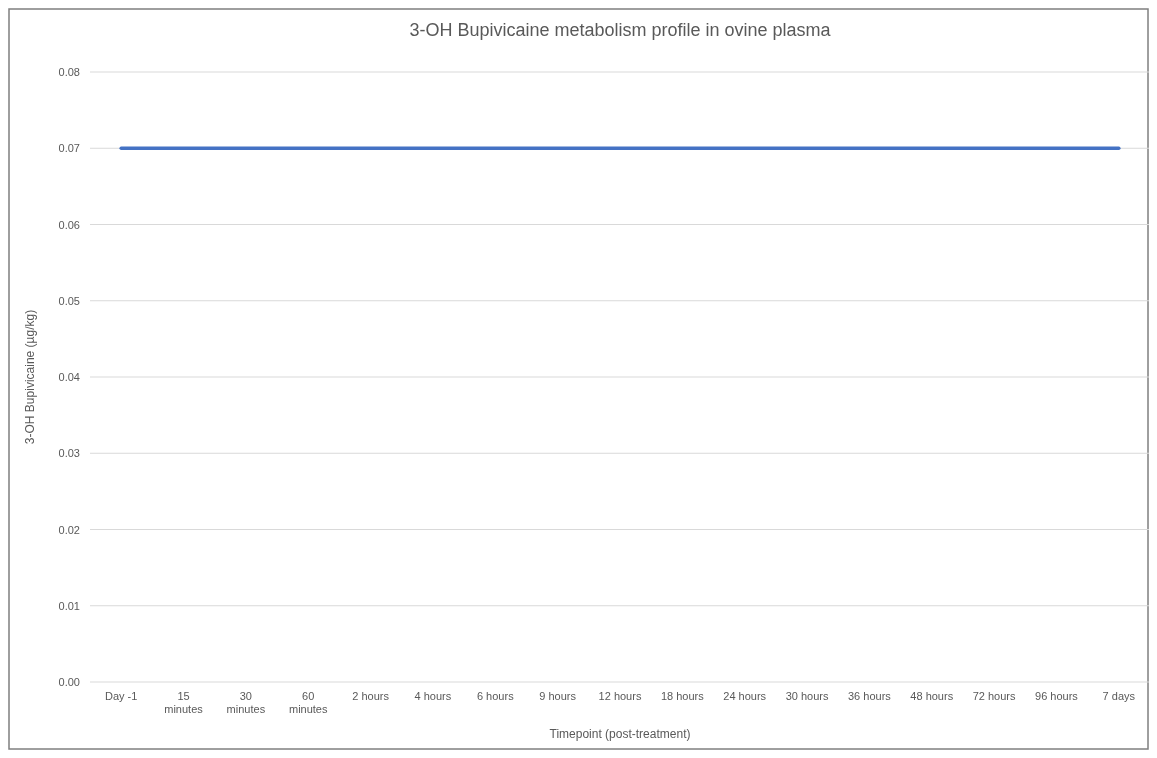  What do you see at coordinates (870, 696) in the screenshot?
I see `x-tick-label: 36 hours` at bounding box center [870, 696].